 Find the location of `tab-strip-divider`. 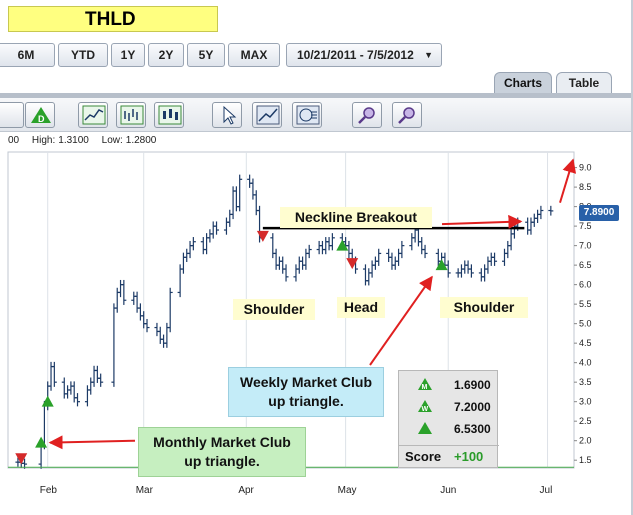

tab-strip-divider is located at coordinates (315, 95).